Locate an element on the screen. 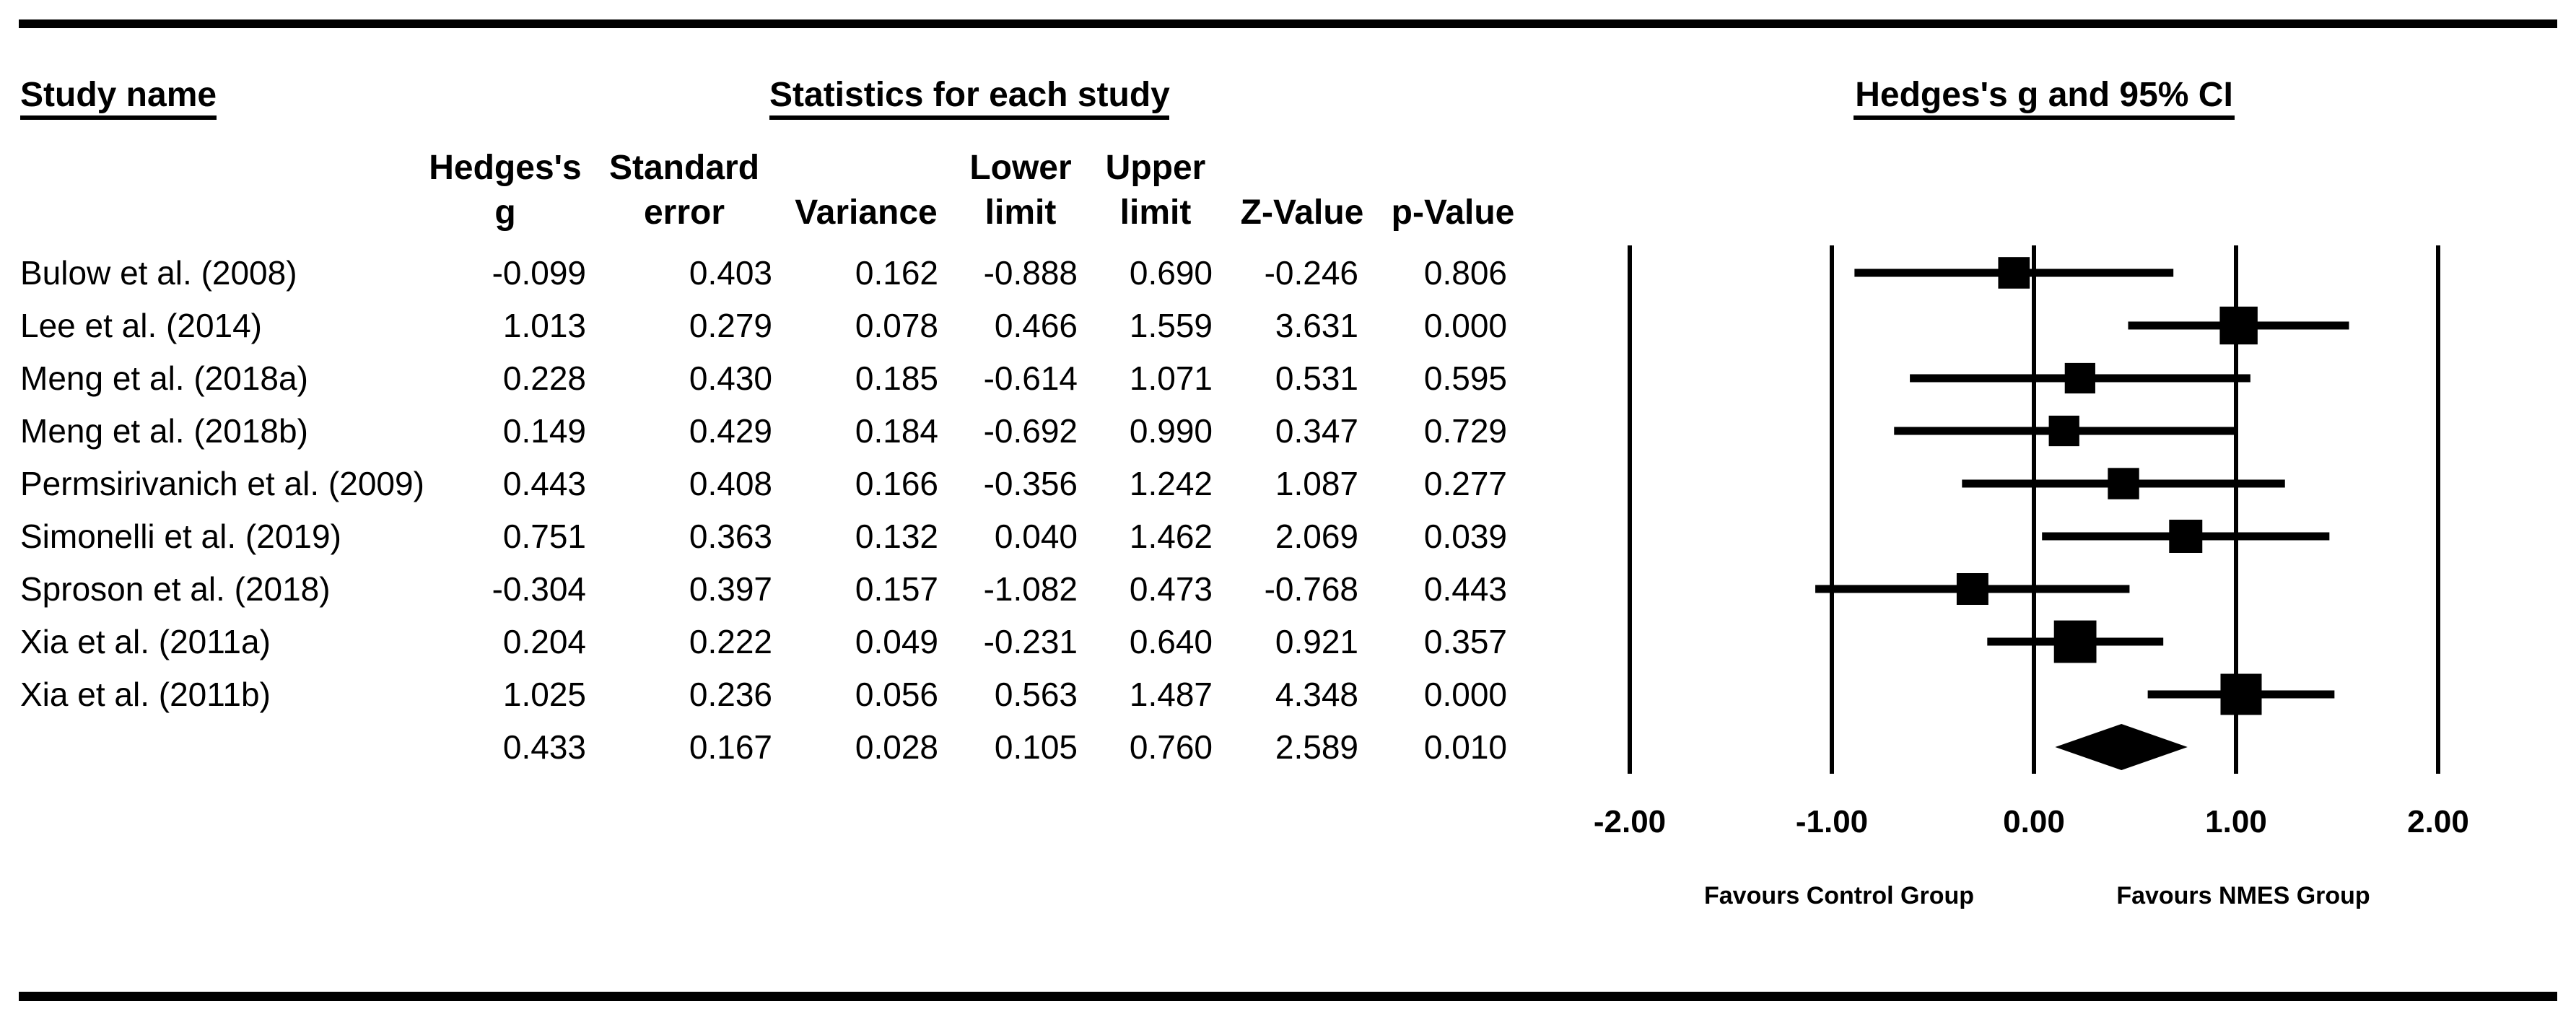  stat-cell-z: 0.347 is located at coordinates (1316, 431).